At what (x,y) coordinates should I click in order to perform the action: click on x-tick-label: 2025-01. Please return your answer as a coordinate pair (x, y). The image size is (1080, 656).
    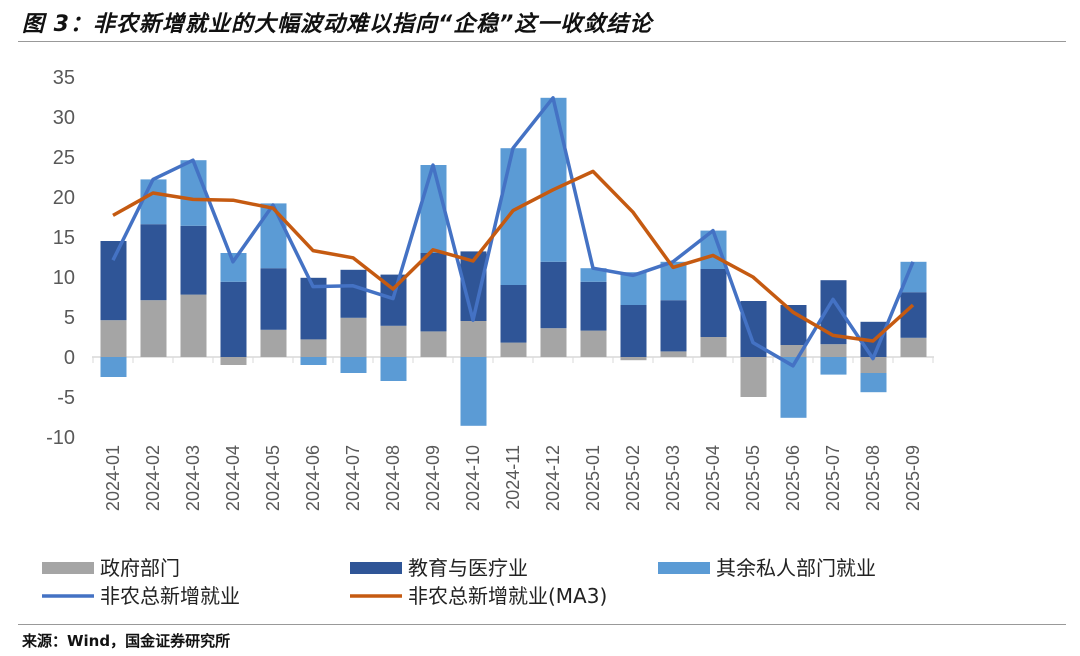
    Looking at the image, I should click on (593, 478).